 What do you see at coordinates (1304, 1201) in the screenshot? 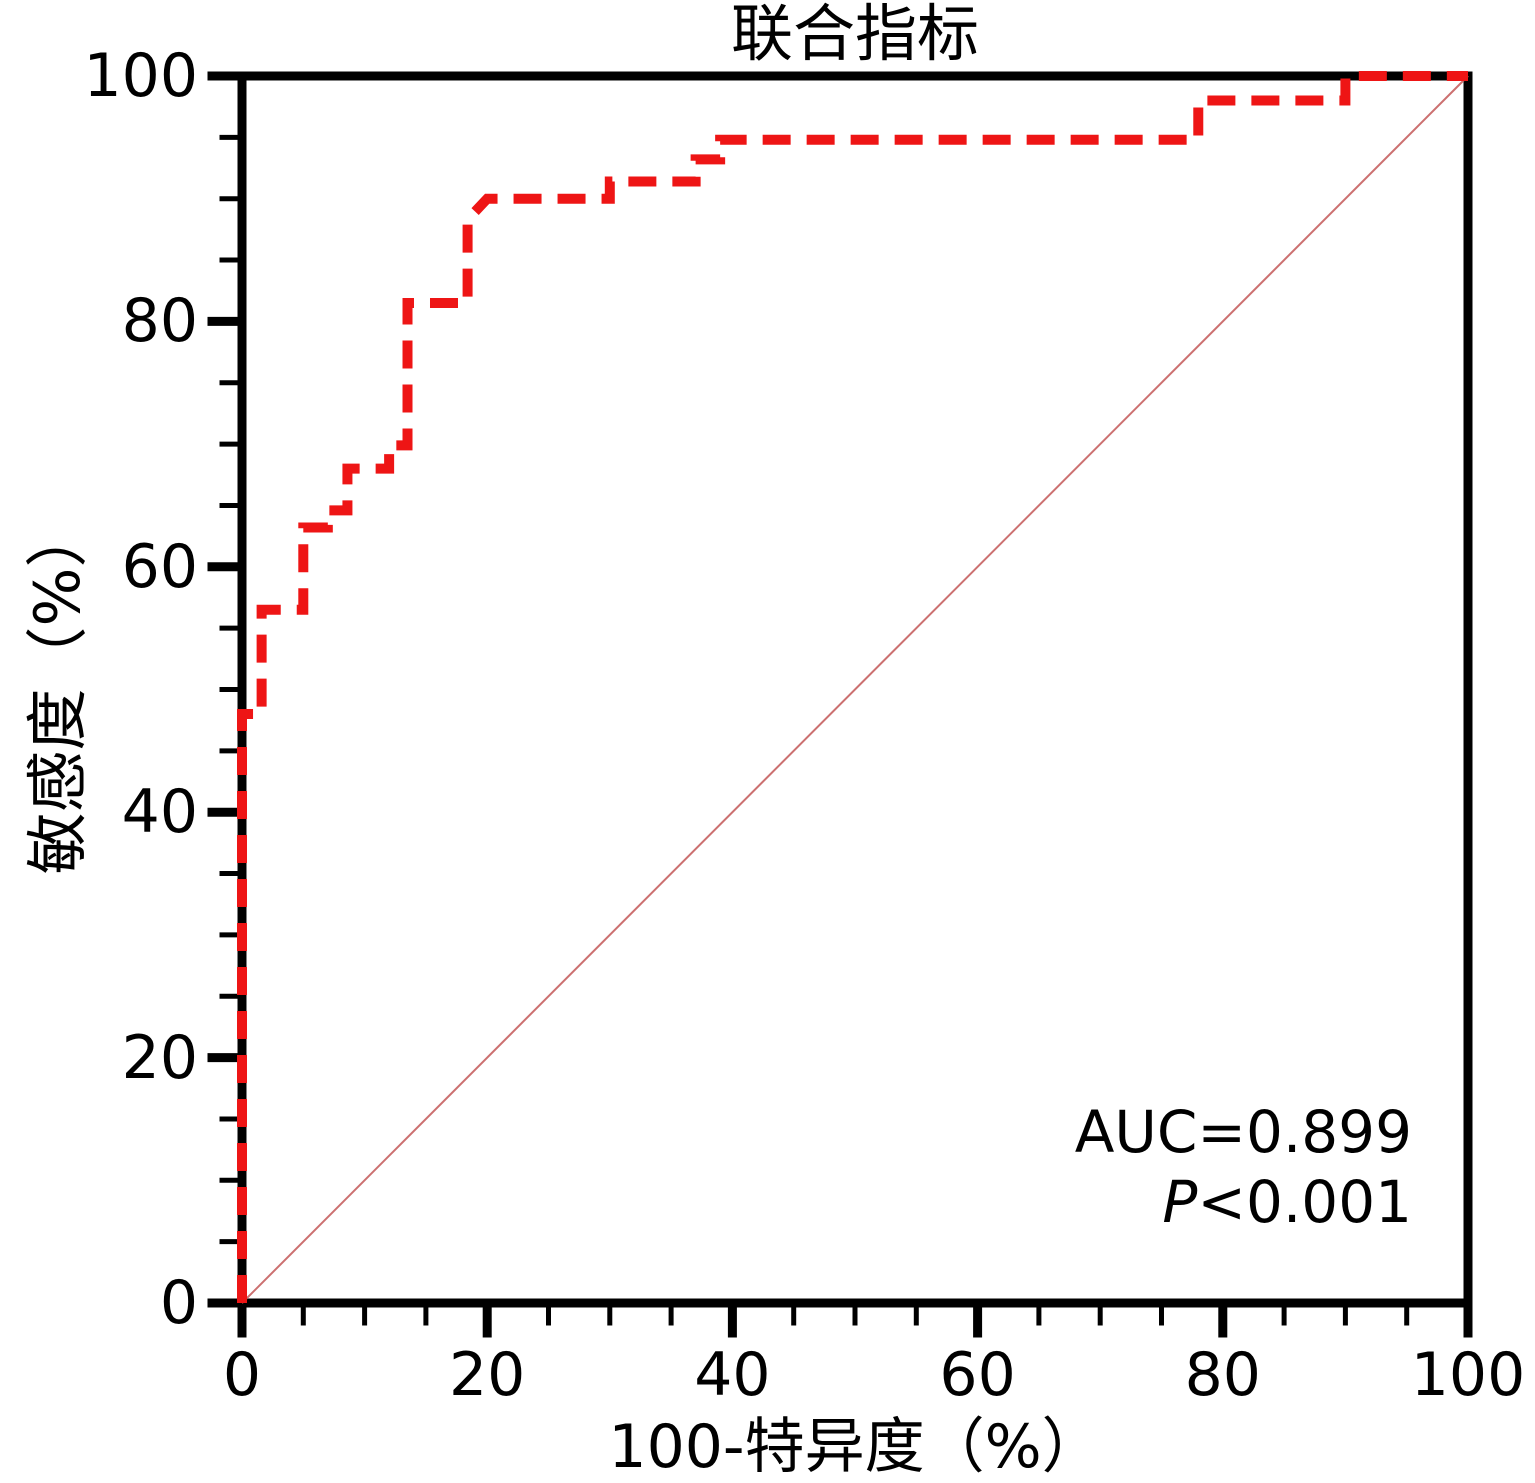
I see `p-value-text: <0.001` at bounding box center [1304, 1201].